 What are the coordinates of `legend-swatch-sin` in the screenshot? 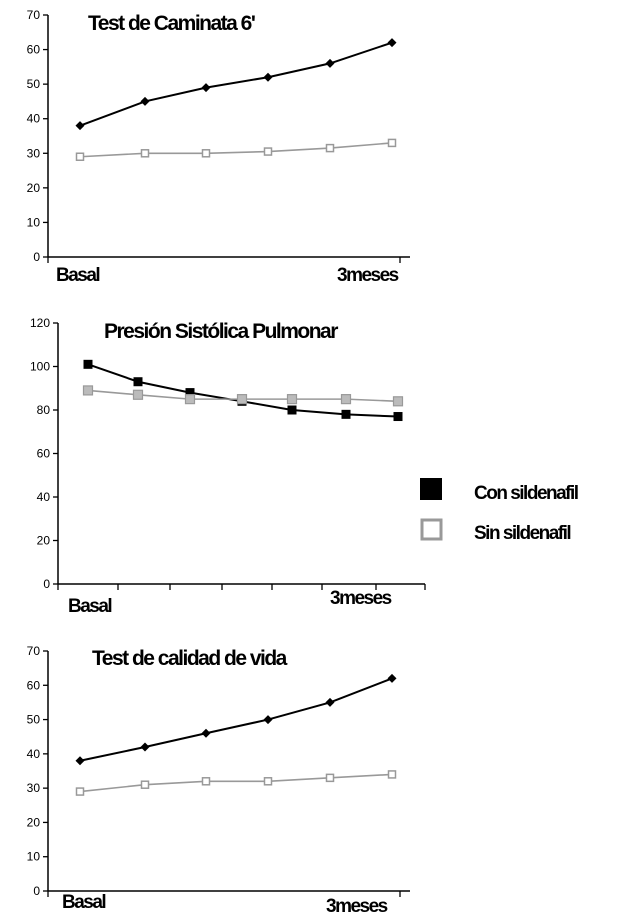 It's located at (431, 529).